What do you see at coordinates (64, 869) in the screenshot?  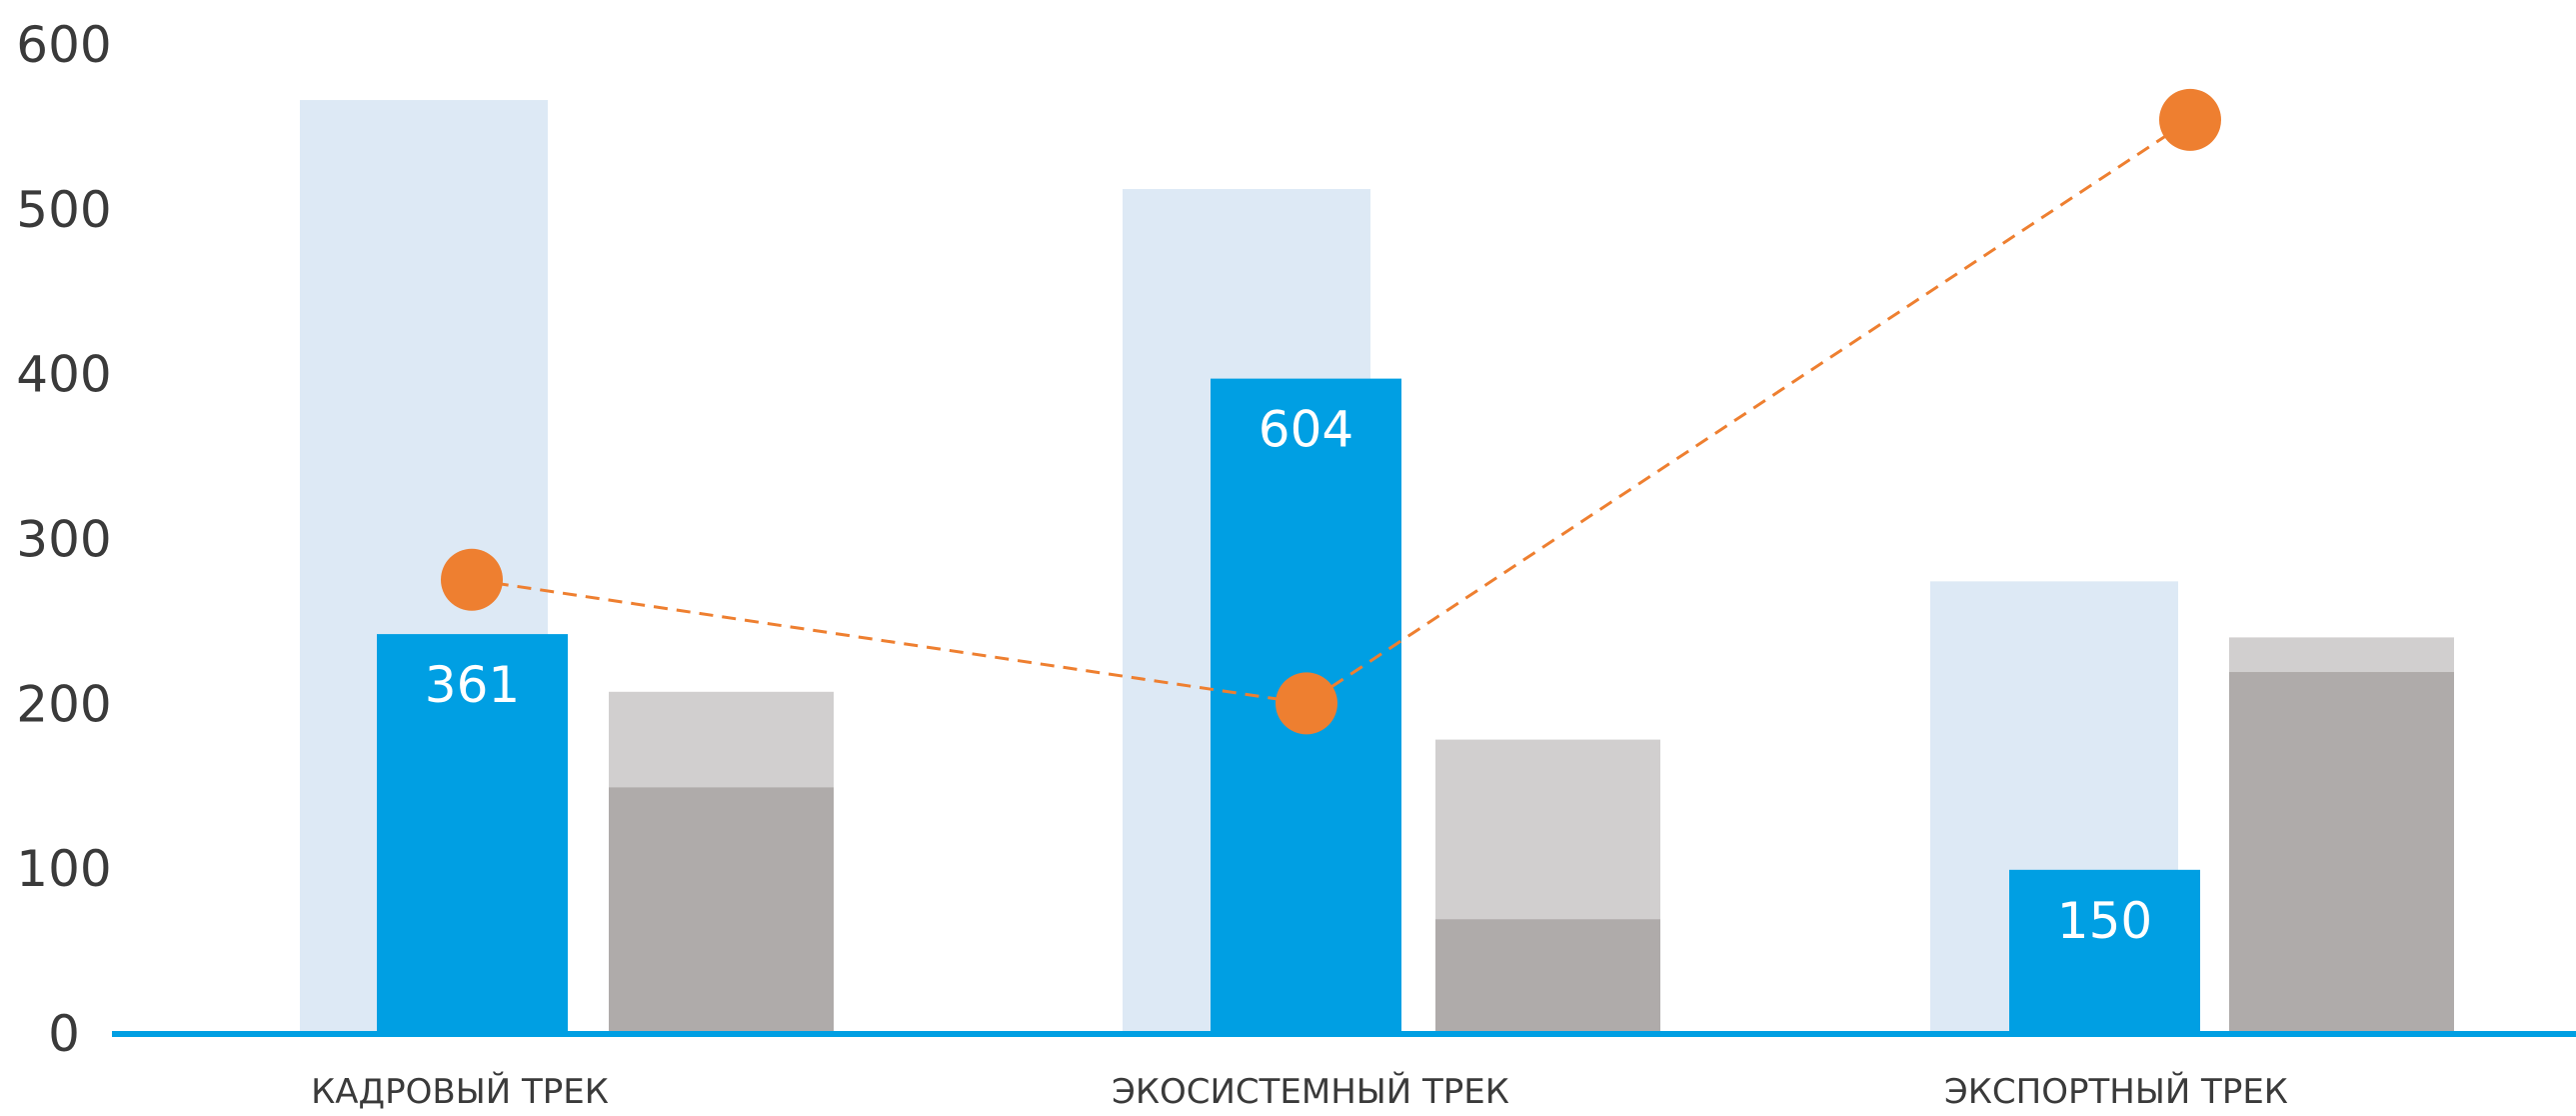 I see `y-tick-label: 100` at bounding box center [64, 869].